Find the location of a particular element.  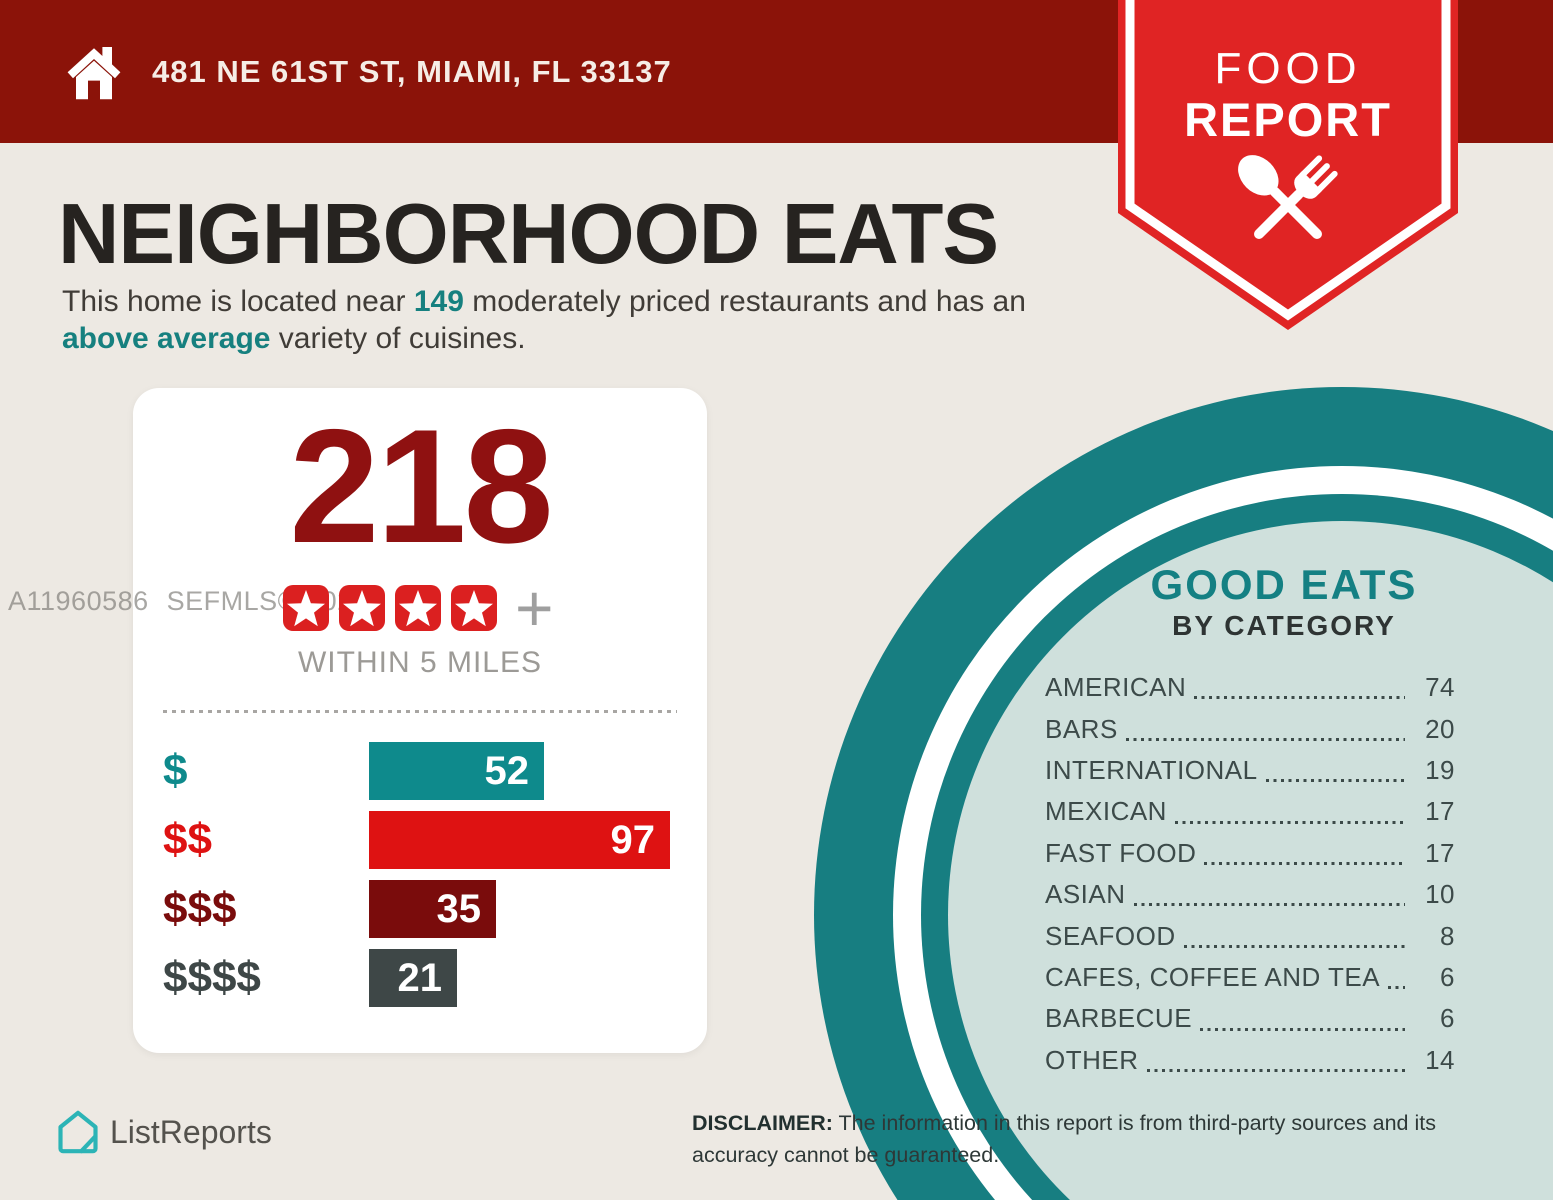

mls-watermark: A11960586 SEFMLS© 2026 is located at coordinates (188, 601).